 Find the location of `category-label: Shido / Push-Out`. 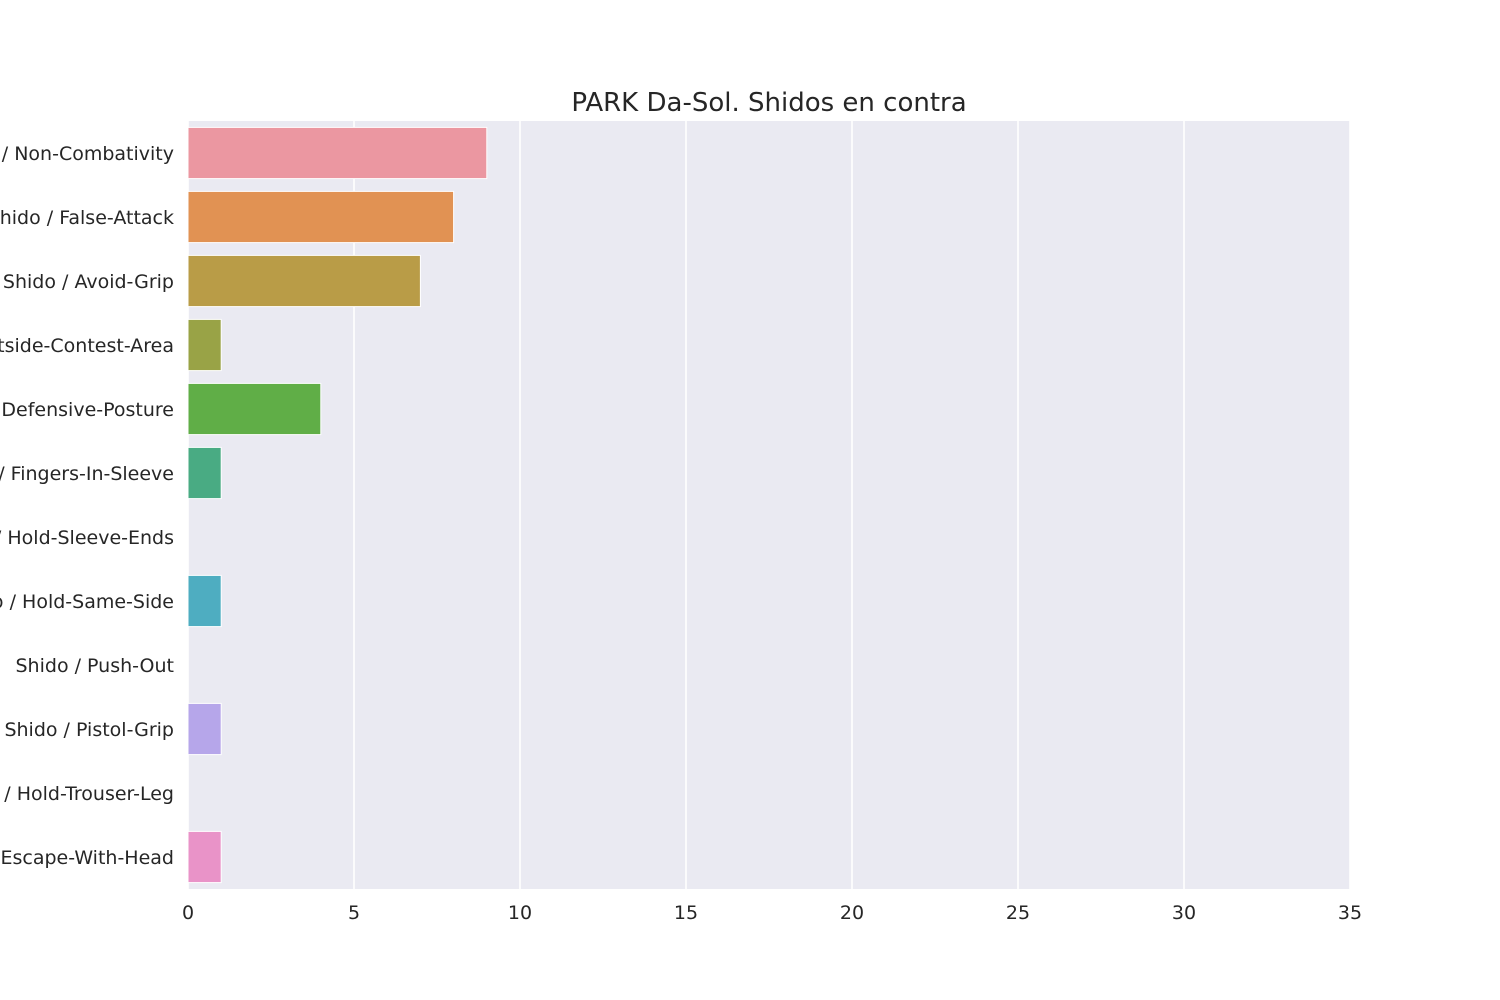

category-label: Shido / Push-Out is located at coordinates (95, 666).